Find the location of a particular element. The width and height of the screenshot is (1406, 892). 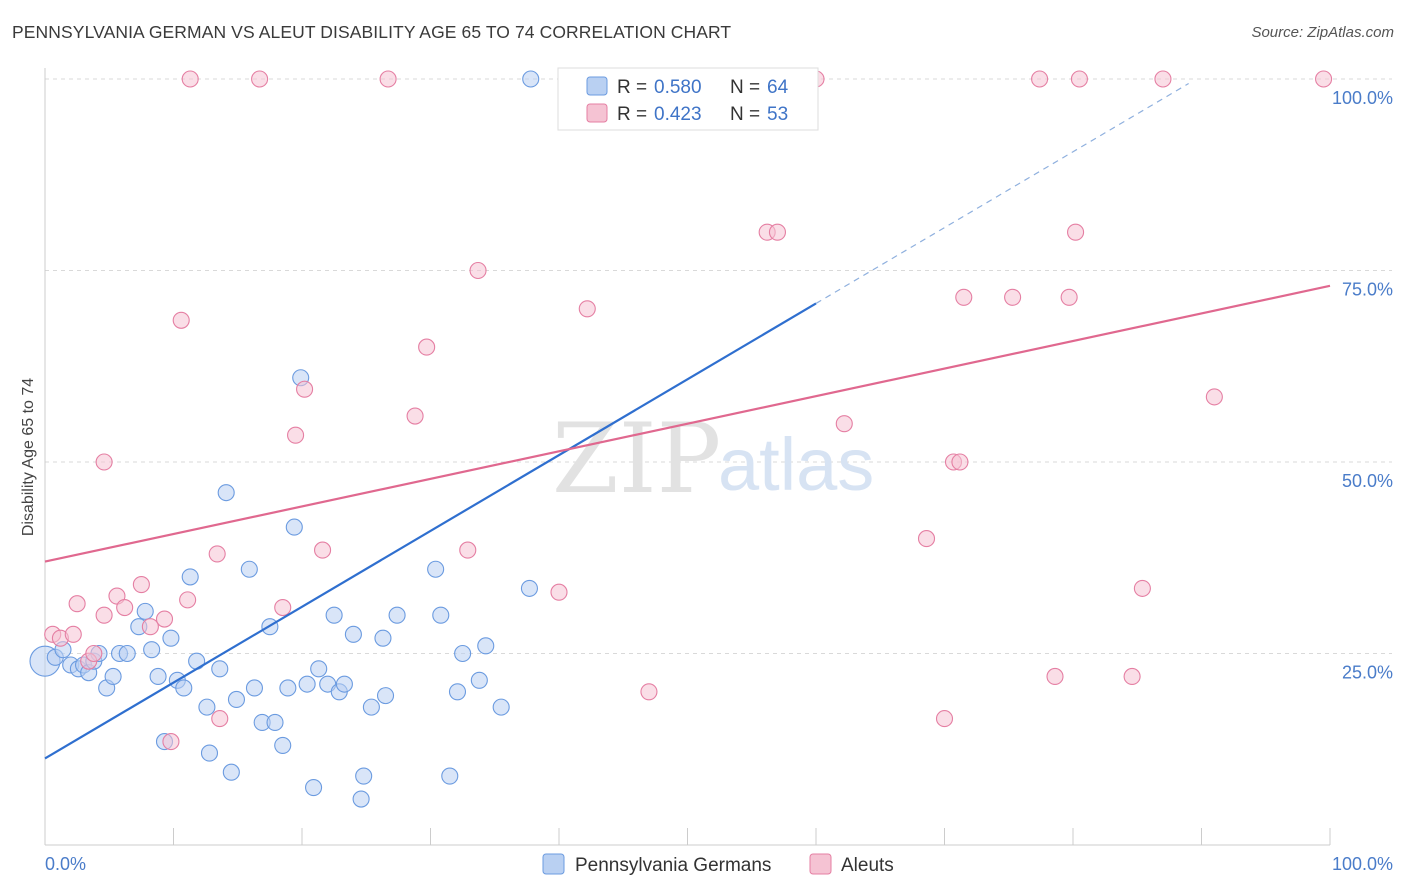

source-credit: Source: ZipAtlas.com is located at coordinates (1322, 32).